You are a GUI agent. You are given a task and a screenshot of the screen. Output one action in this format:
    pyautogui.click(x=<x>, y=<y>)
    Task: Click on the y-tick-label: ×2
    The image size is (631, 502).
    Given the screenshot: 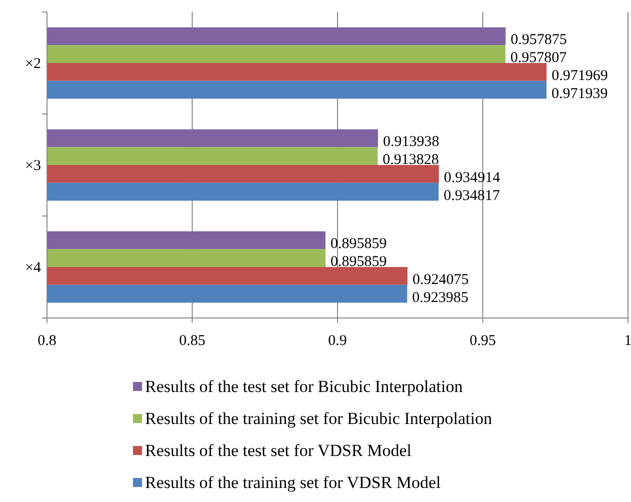 What is the action you would take?
    pyautogui.click(x=33, y=64)
    